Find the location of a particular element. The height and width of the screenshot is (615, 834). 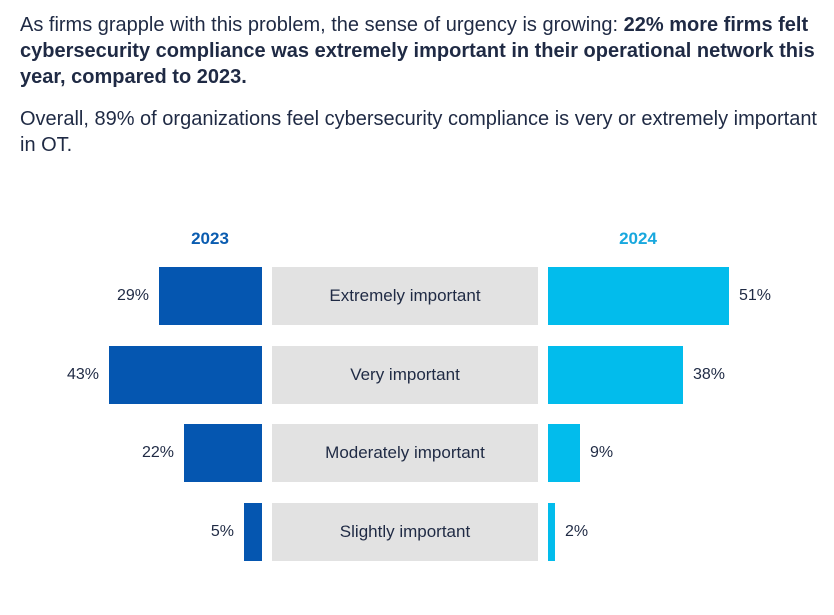

category-moderately-important: Moderately important is located at coordinates (405, 453).